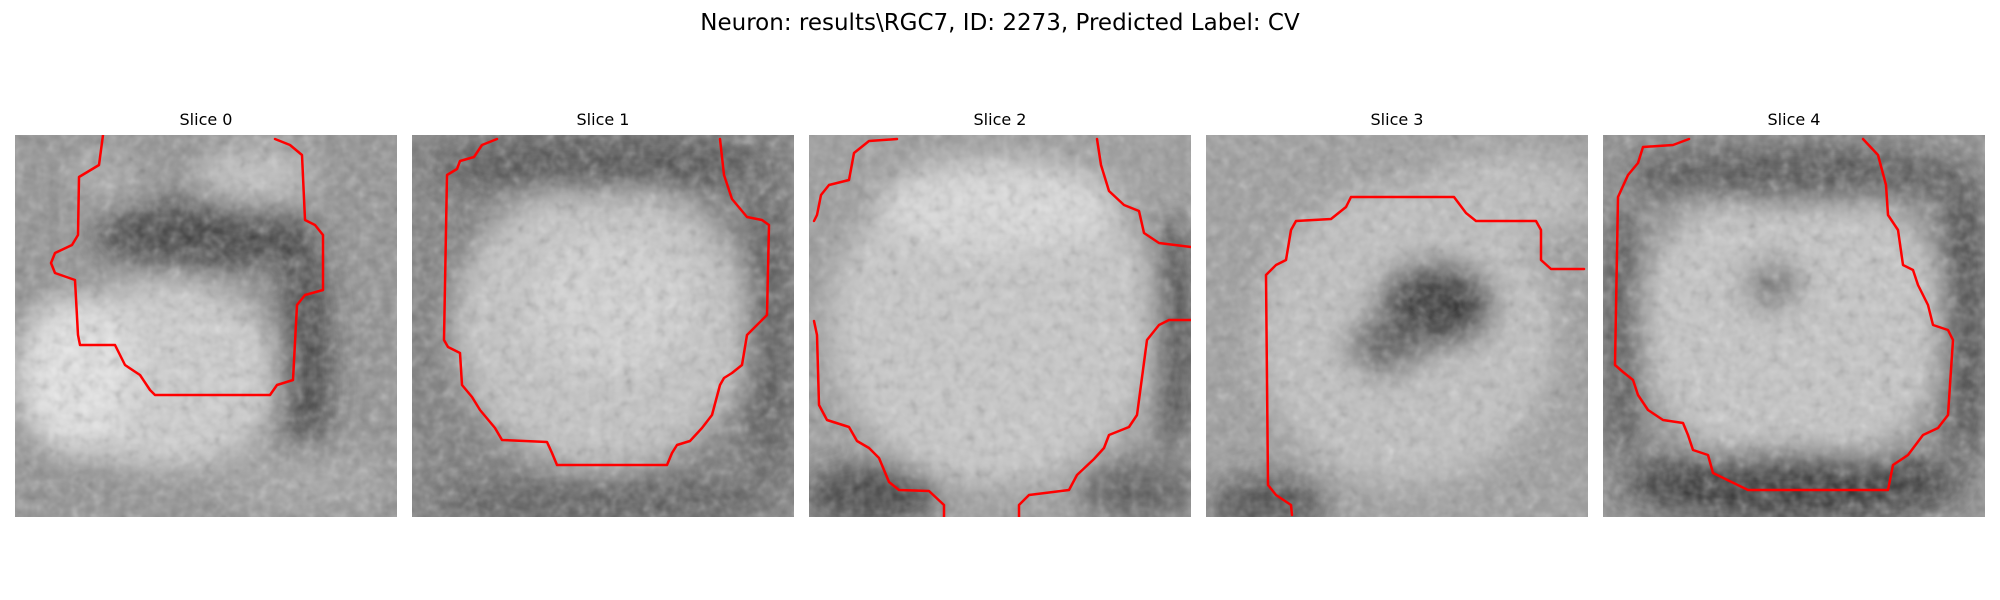  What do you see at coordinates (1794, 119) in the screenshot?
I see `slice-title-4: Slice 4` at bounding box center [1794, 119].